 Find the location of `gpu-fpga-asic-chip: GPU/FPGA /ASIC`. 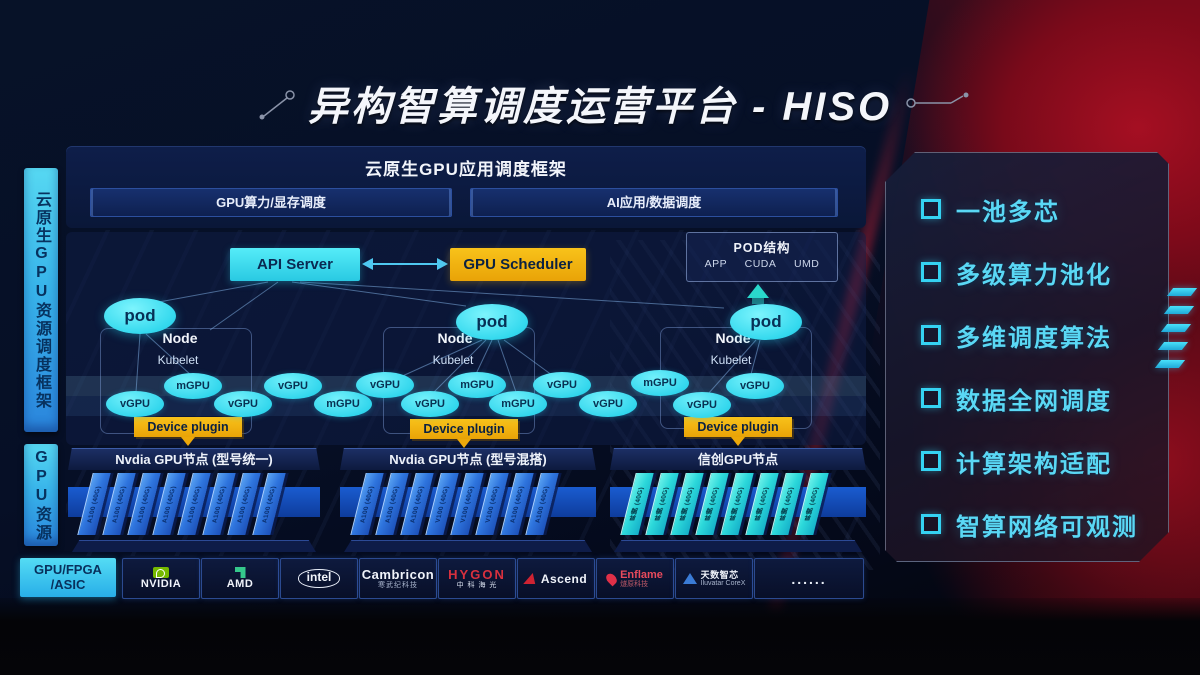

gpu-fpga-asic-chip: GPU/FPGA /ASIC is located at coordinates (68, 577).